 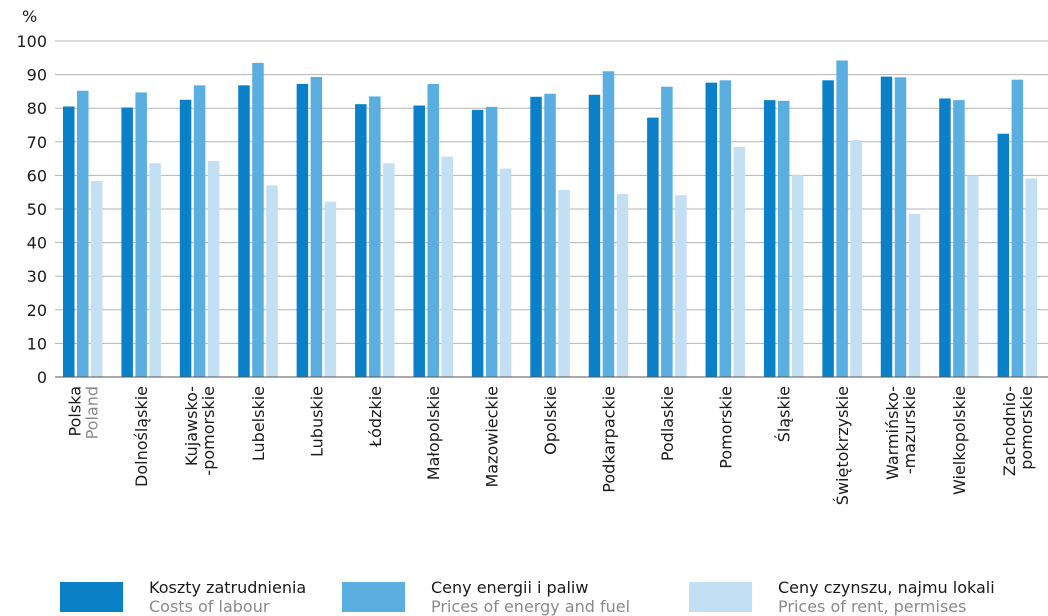 I want to click on bar-s1-c9, so click(x=608, y=224).